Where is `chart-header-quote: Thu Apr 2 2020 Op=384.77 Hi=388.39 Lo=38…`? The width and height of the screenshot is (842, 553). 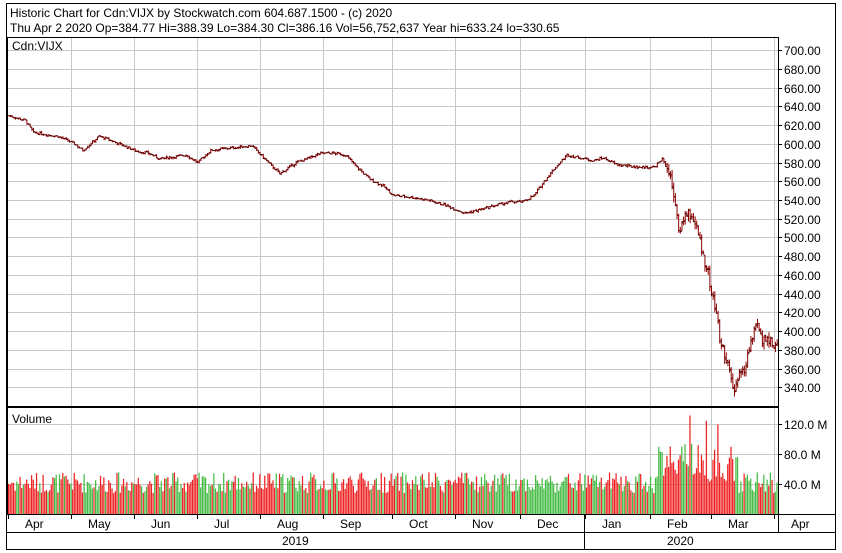
chart-header-quote: Thu Apr 2 2020 Op=384.77 Hi=388.39 Lo=38… is located at coordinates (285, 28).